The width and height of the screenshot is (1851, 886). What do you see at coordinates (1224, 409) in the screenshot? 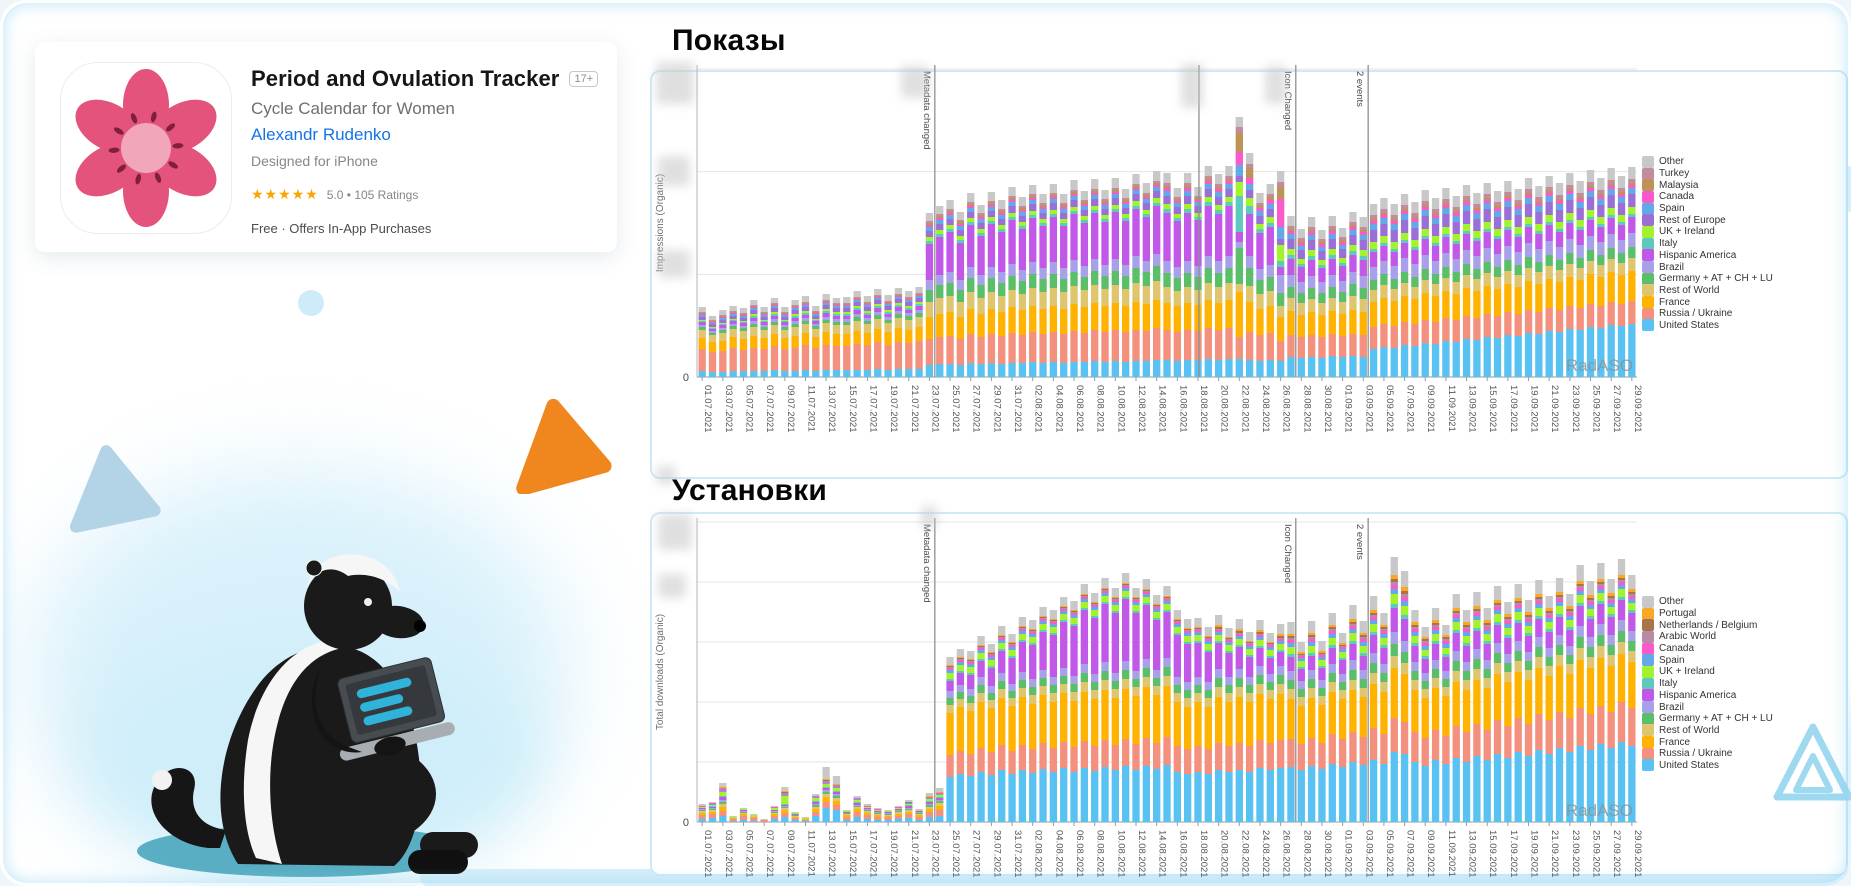
I see `x-tick-label: 20.08.2021` at bounding box center [1224, 409].